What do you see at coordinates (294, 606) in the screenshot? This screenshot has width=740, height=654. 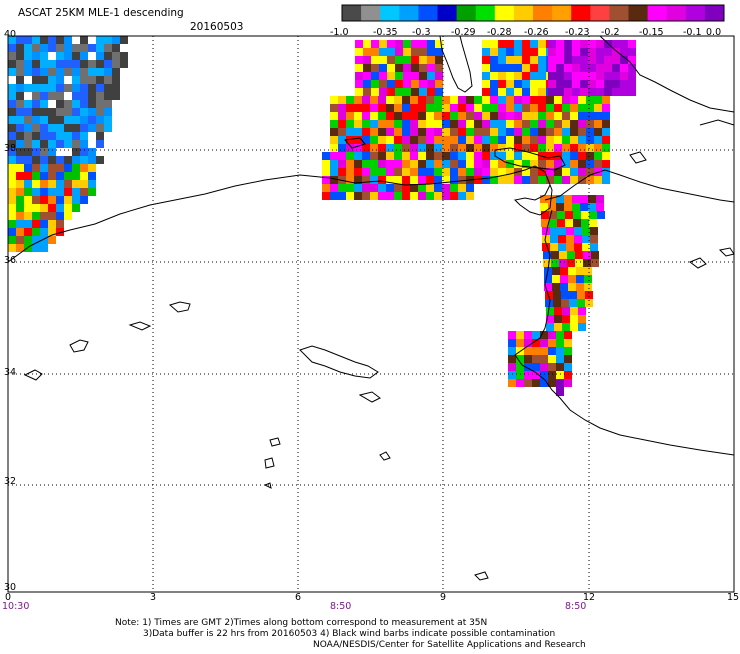 I see `time-labels: 10:30 8:50 8:50` at bounding box center [294, 606].